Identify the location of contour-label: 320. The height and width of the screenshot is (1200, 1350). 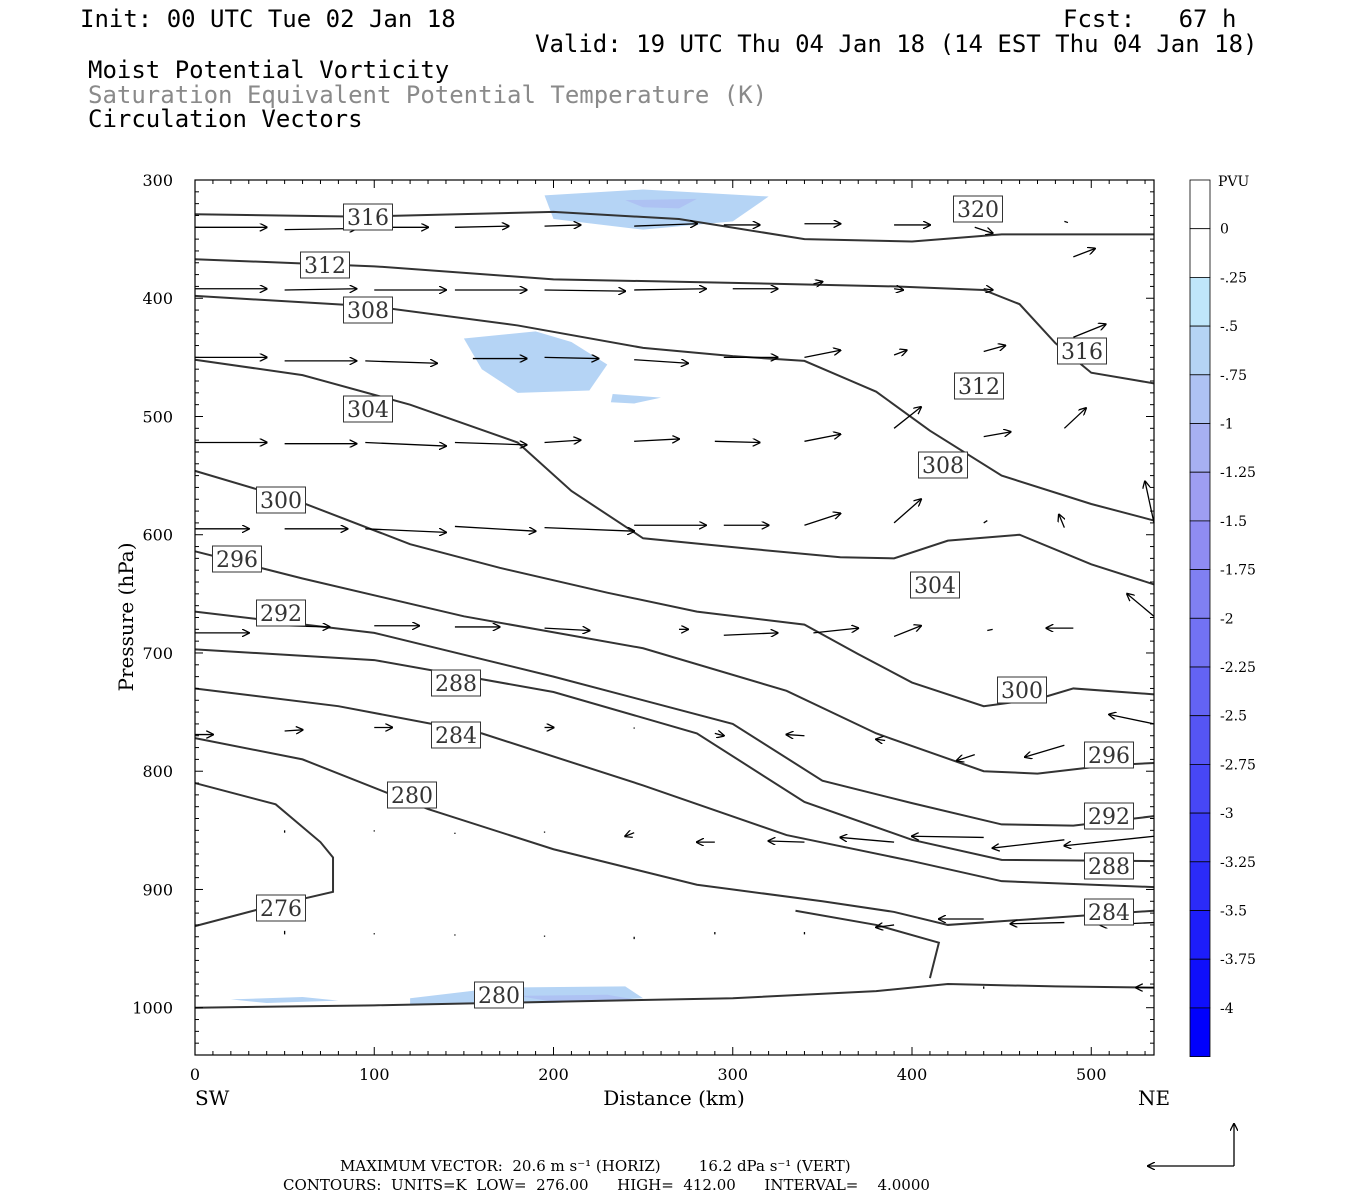
(978, 210).